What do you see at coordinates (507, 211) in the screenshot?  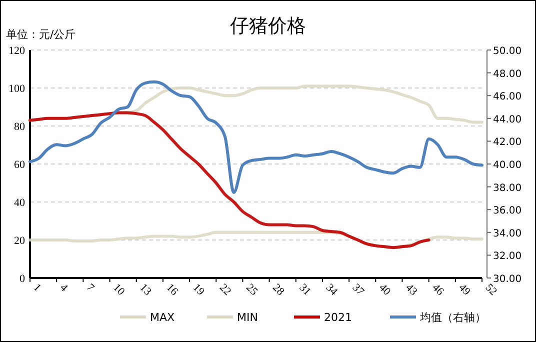 I see `y2-tick-label: 36.00` at bounding box center [507, 211].